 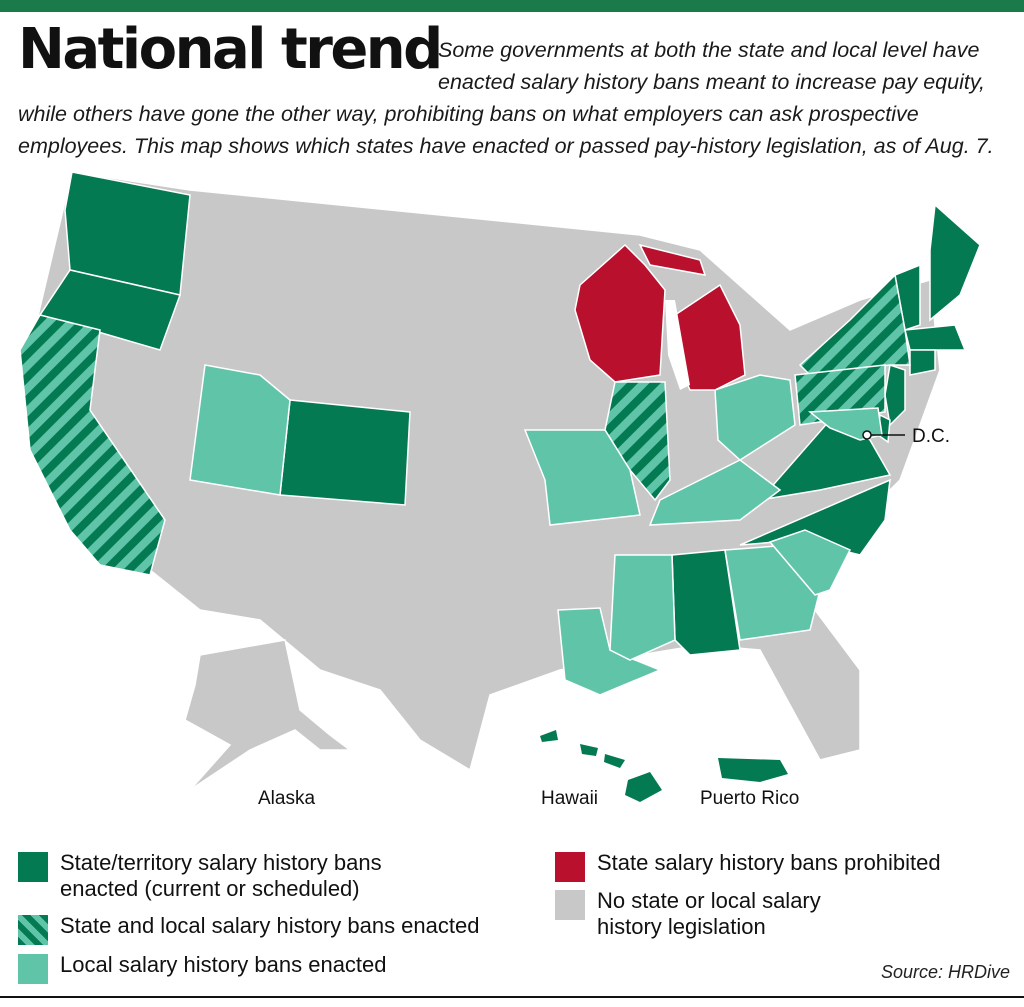 What do you see at coordinates (769, 862) in the screenshot?
I see `legend-label-prohibited: State salary history bans prohibited` at bounding box center [769, 862].